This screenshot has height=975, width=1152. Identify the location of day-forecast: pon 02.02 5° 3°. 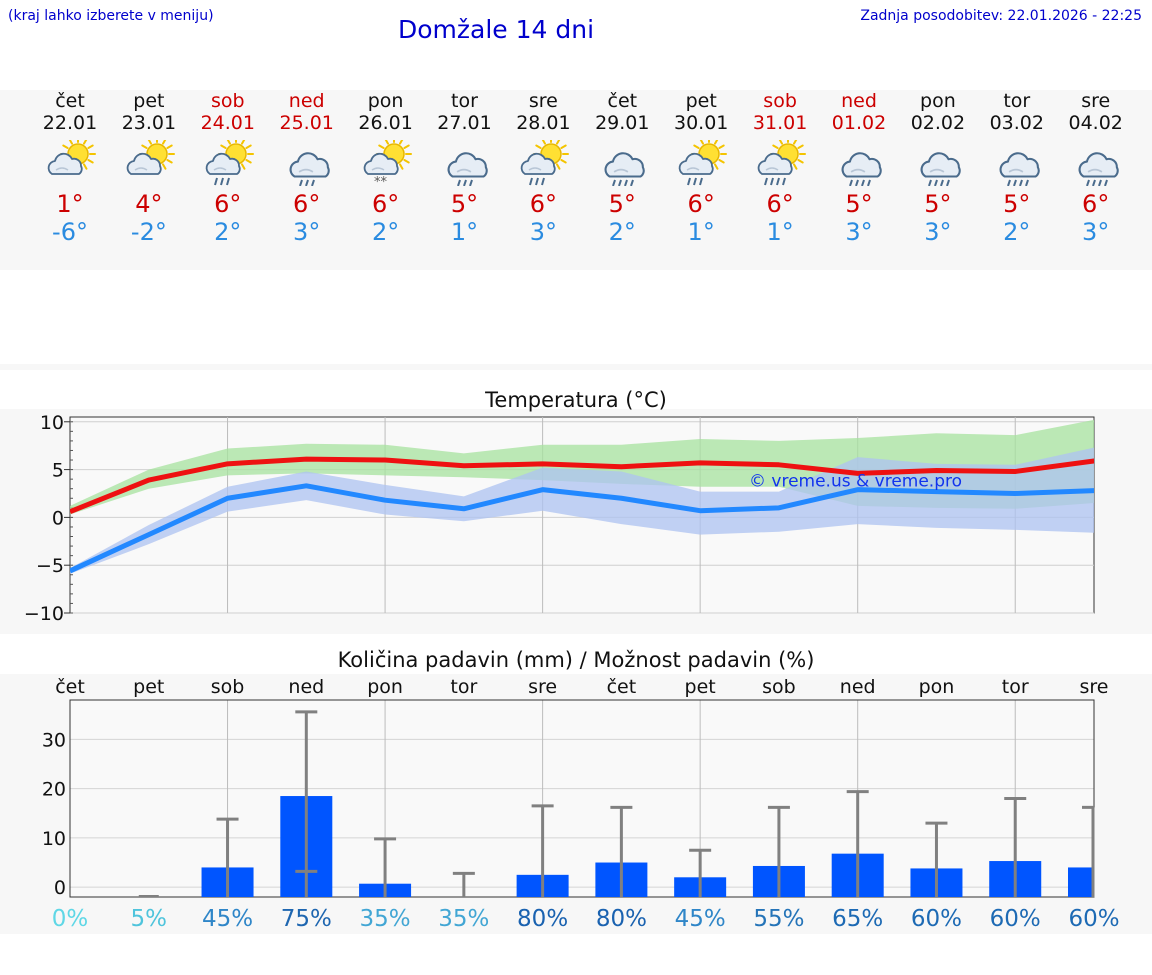
(938, 168).